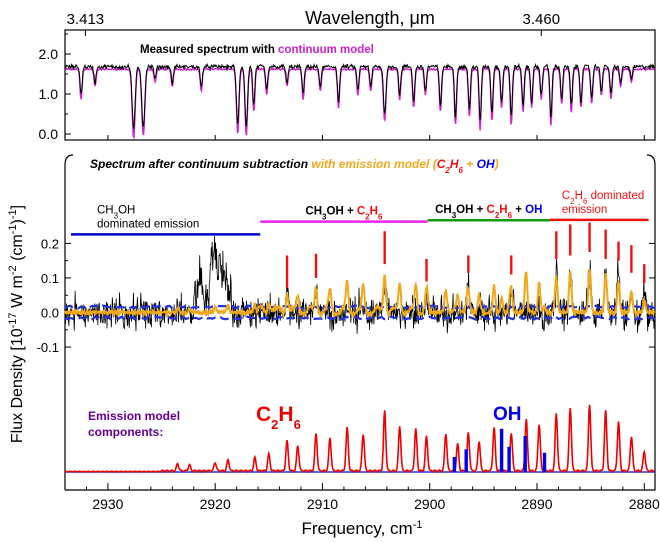 The width and height of the screenshot is (660, 542). I want to click on region-label-line2: dominated emission, so click(148, 224).